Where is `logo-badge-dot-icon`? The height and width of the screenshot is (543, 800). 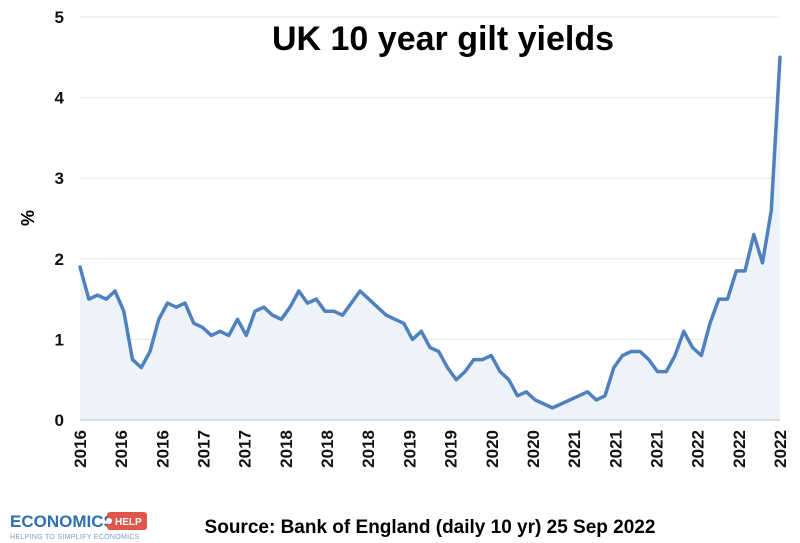 logo-badge-dot-icon is located at coordinates (109, 521).